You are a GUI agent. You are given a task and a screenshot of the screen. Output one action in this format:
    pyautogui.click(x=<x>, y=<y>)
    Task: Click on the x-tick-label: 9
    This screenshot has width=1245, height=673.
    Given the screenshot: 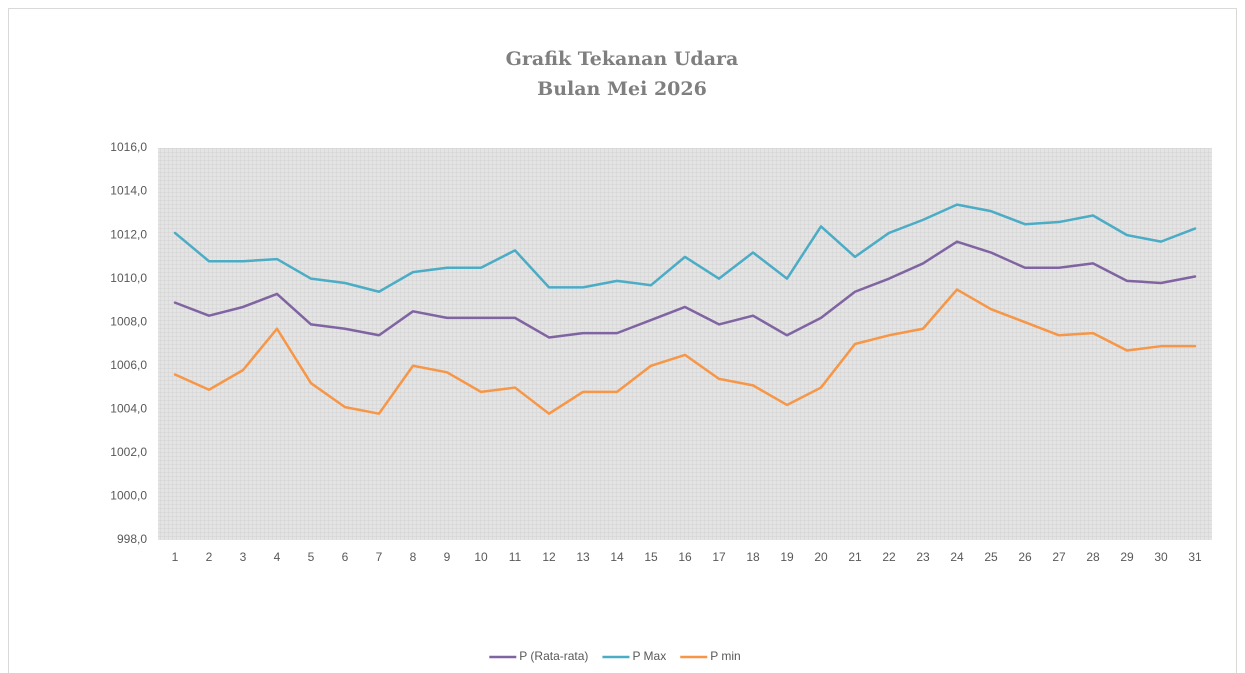 What is the action you would take?
    pyautogui.click(x=447, y=557)
    